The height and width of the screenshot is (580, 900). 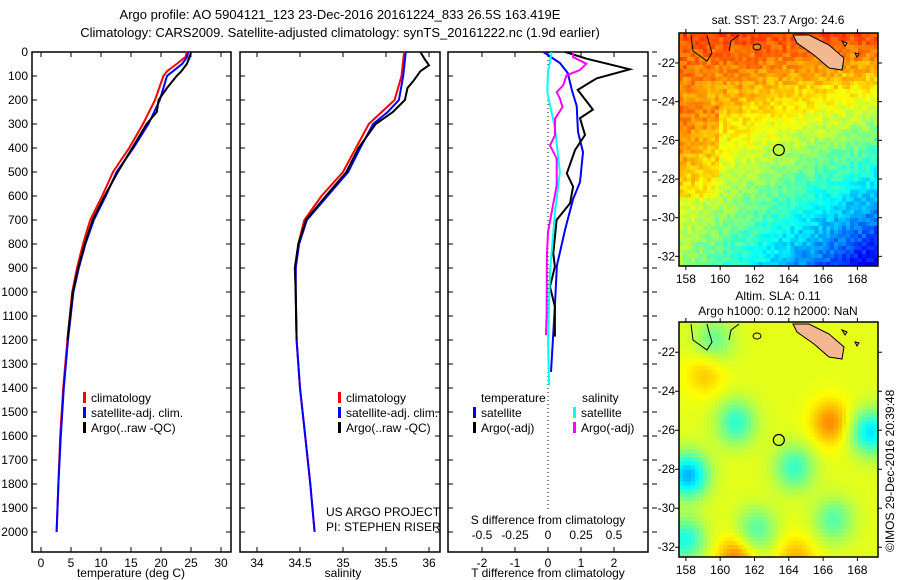 What do you see at coordinates (14, 532) in the screenshot?
I see `y-tick-label: 2000` at bounding box center [14, 532].